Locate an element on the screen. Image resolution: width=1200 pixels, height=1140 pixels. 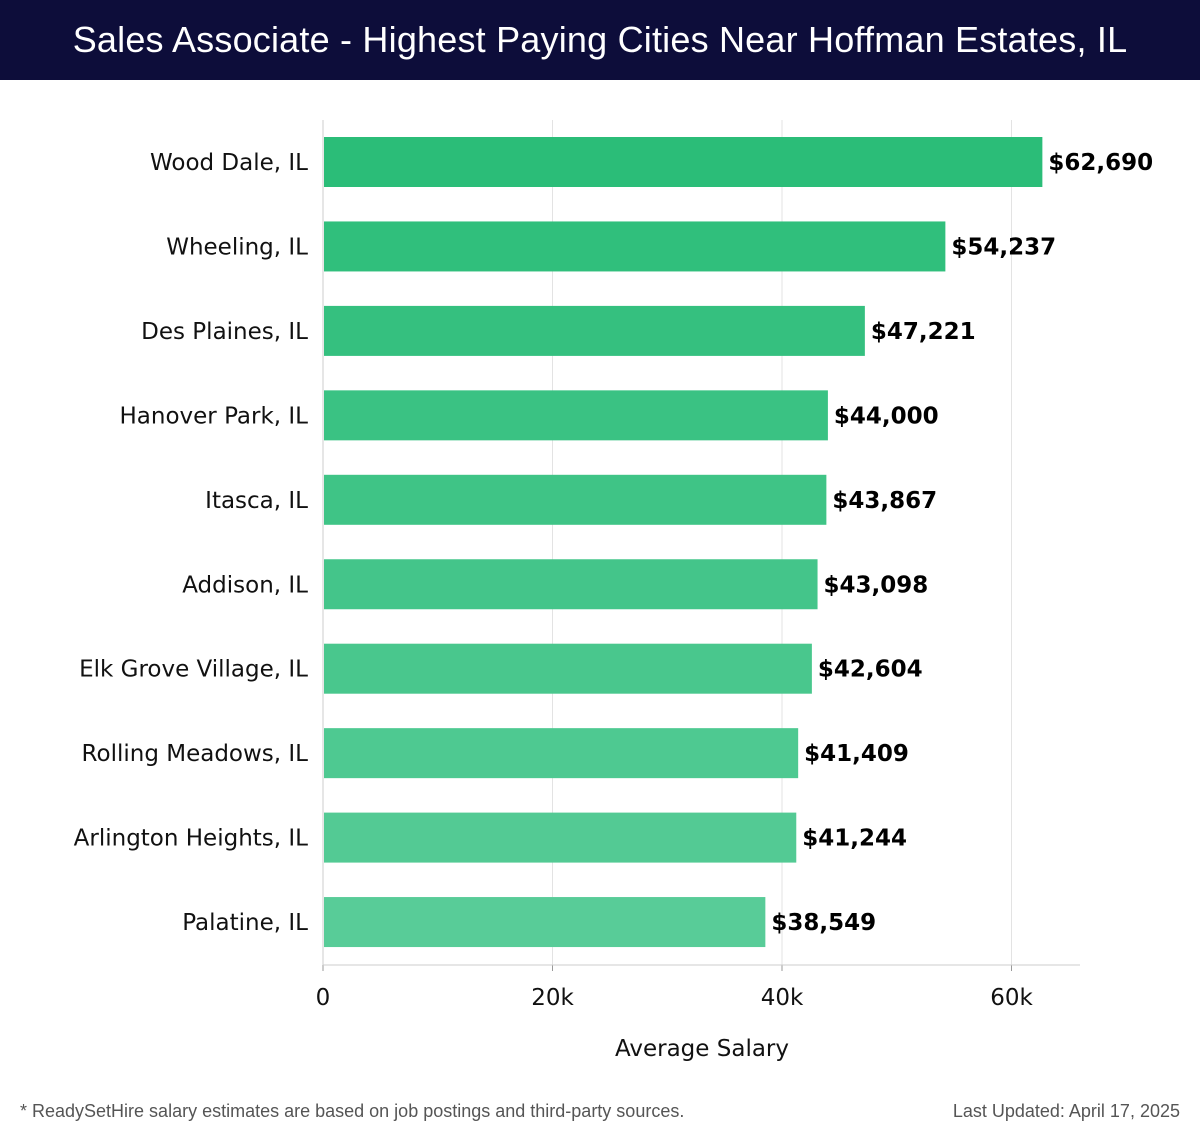
category-label: Rolling Meadows, IL is located at coordinates (195, 754).